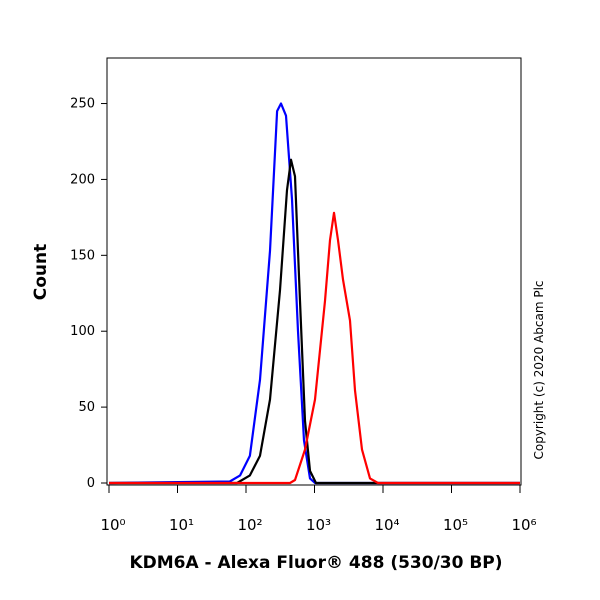  I want to click on y-tick-label: 100, so click(82, 331).